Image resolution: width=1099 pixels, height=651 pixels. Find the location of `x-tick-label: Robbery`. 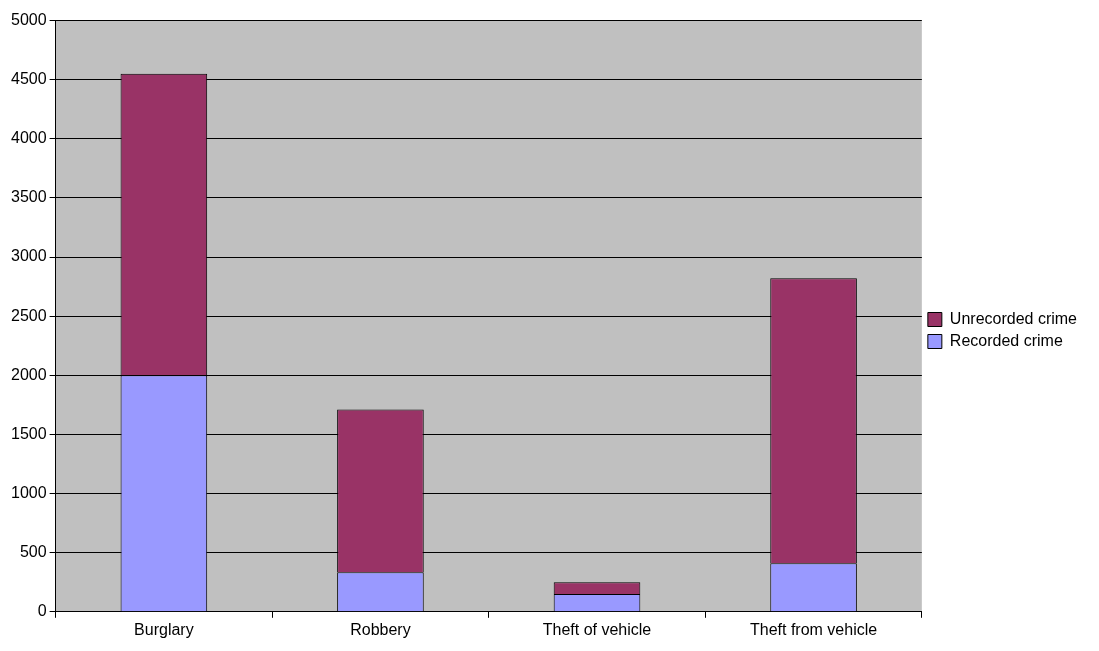

x-tick-label: Robbery is located at coordinates (380, 629).